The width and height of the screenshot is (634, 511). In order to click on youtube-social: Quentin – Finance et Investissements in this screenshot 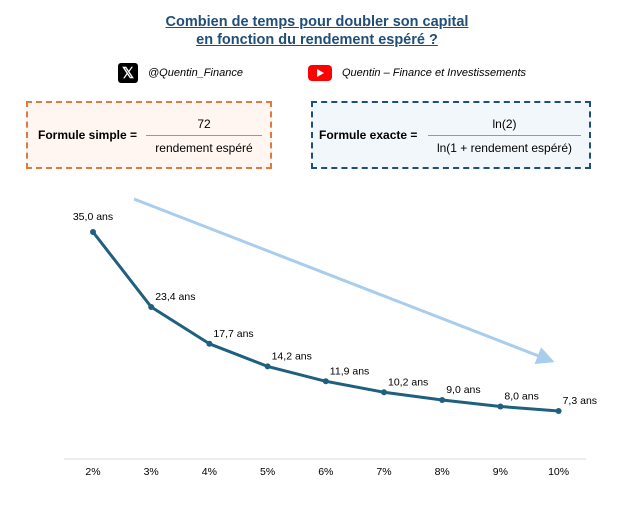, I will do `click(417, 73)`.